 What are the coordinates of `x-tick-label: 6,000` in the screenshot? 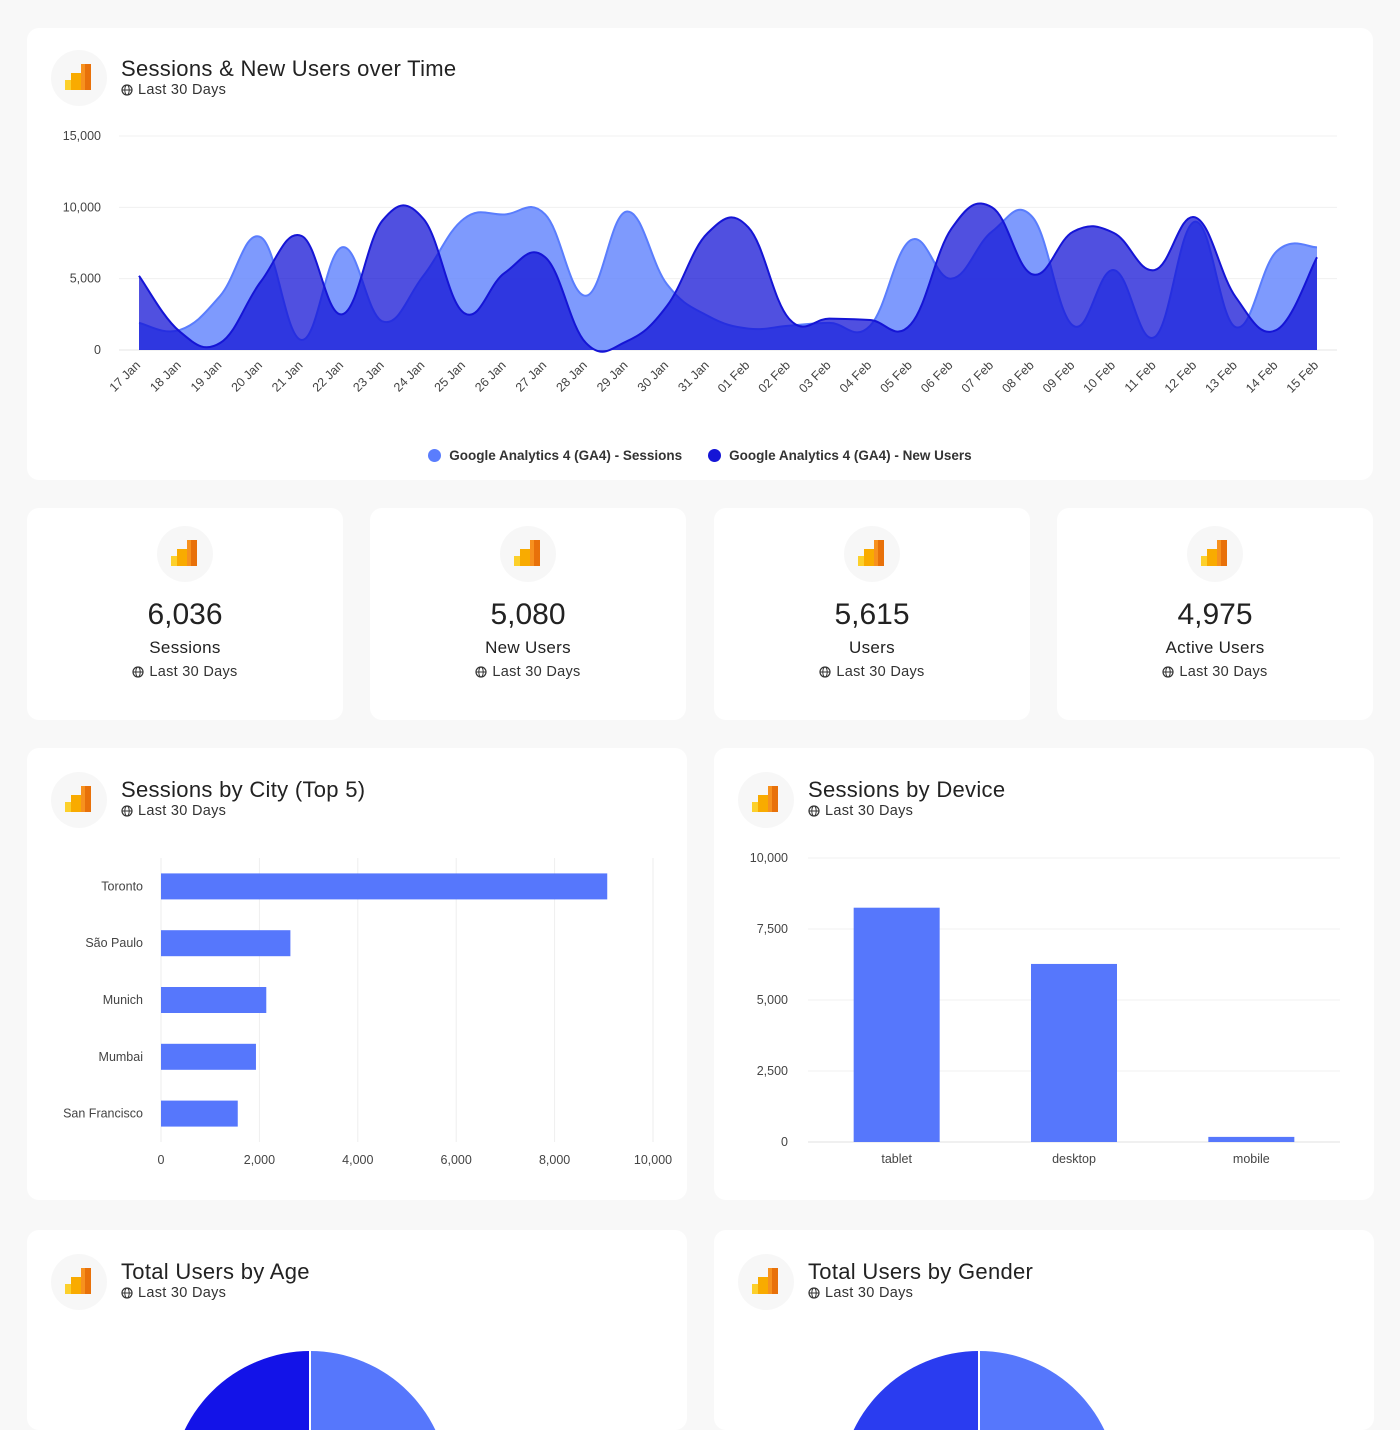 It's located at (456, 1160).